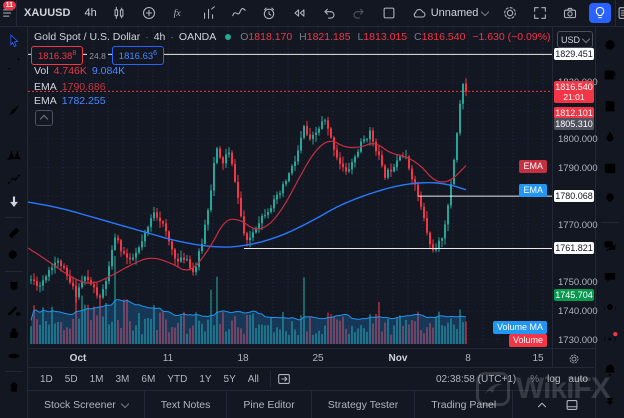  Describe the element at coordinates (228, 37) in the screenshot. I see `market-open-dot` at that location.